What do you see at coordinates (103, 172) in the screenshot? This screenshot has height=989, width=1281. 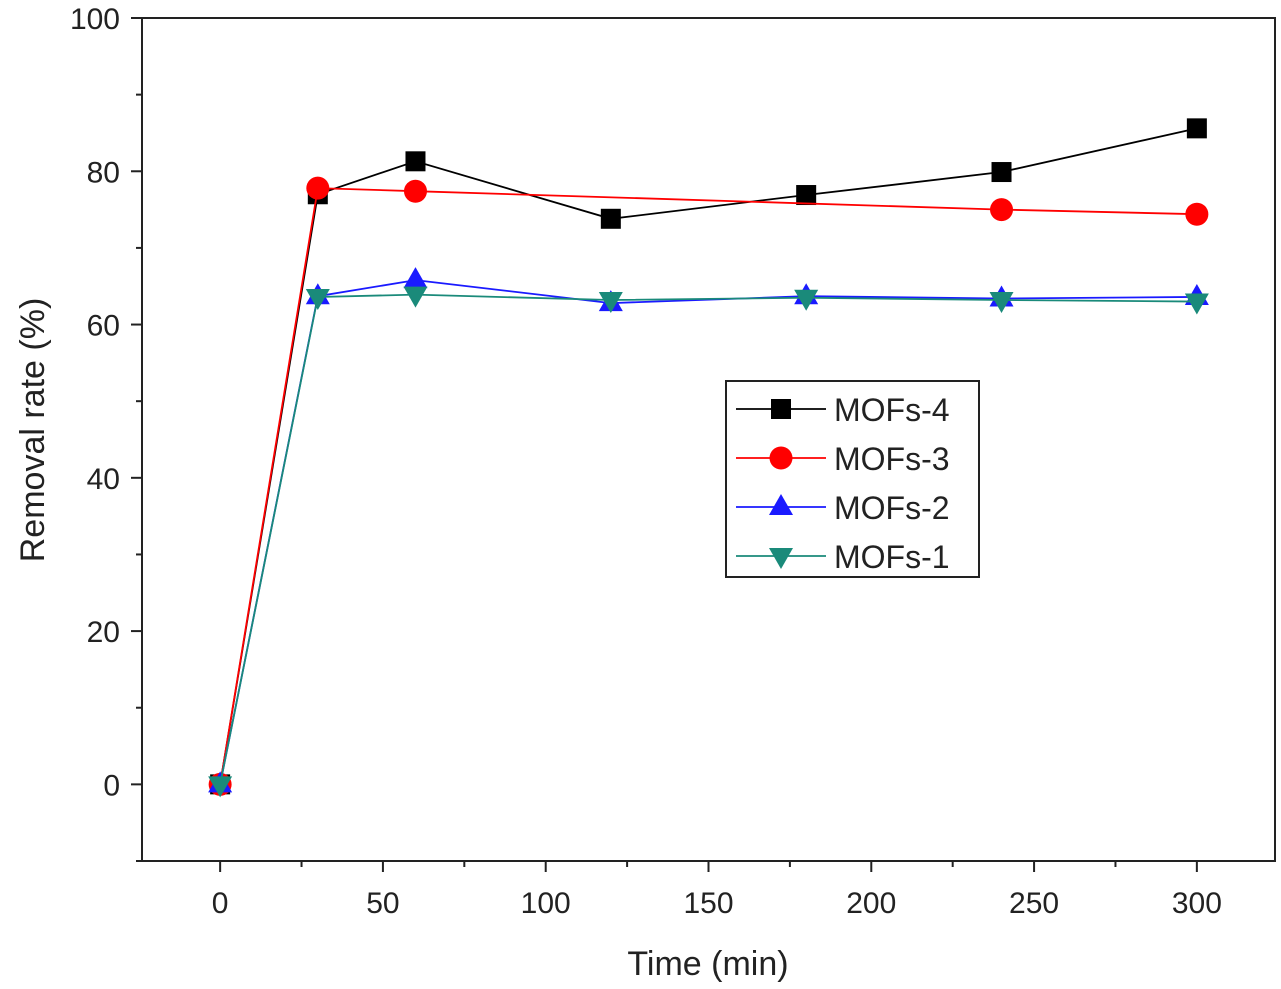 I see `y-tick-label: 80` at bounding box center [103, 172].